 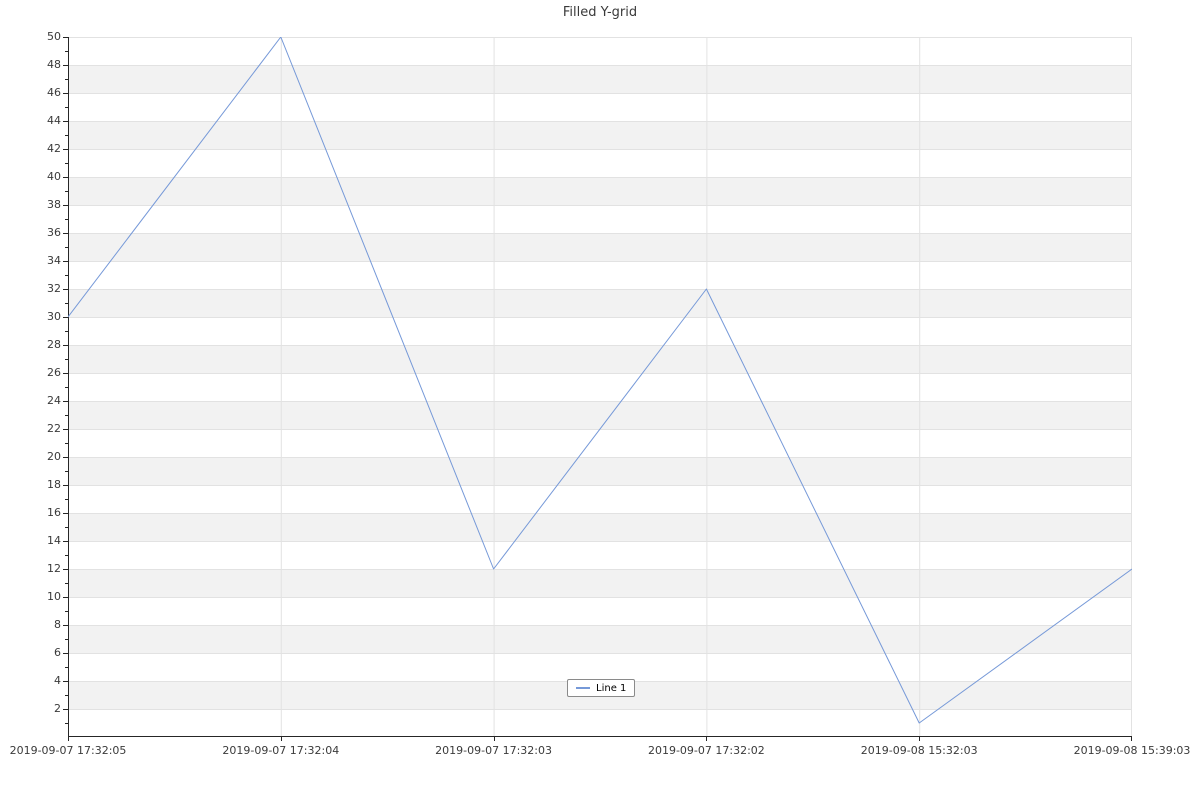 I want to click on y-tick-label: 20, so click(x=54, y=456).